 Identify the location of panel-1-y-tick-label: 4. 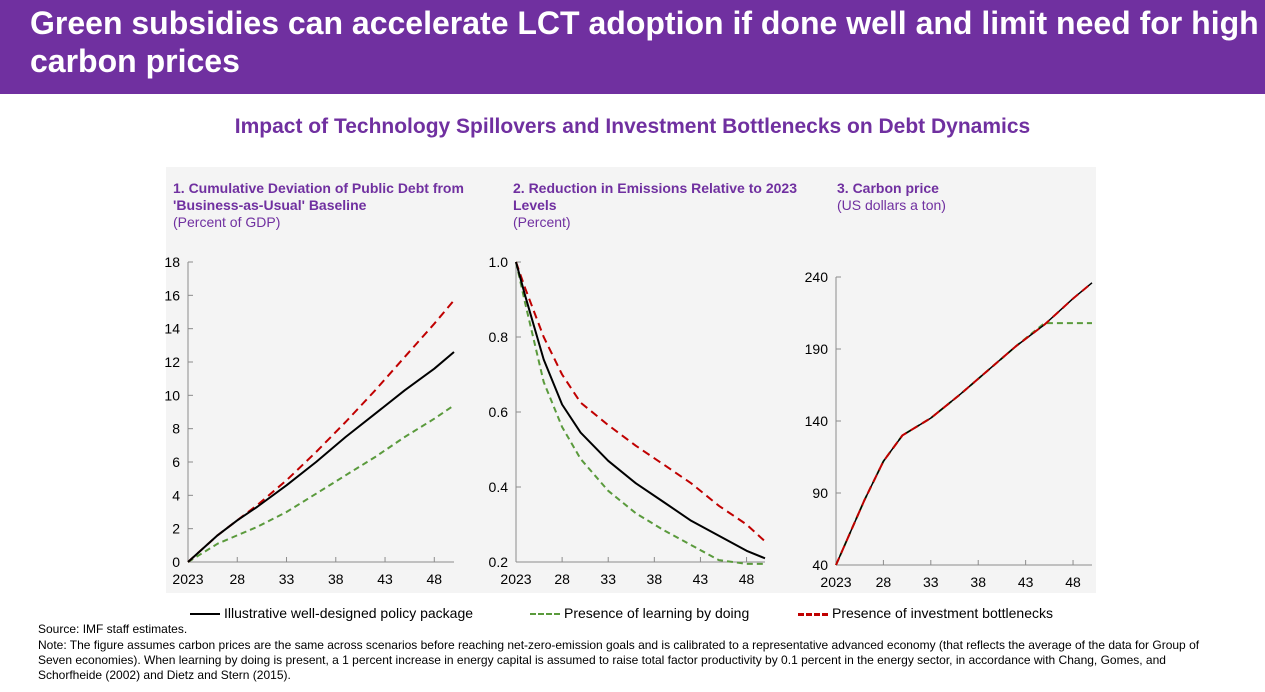
(176, 495).